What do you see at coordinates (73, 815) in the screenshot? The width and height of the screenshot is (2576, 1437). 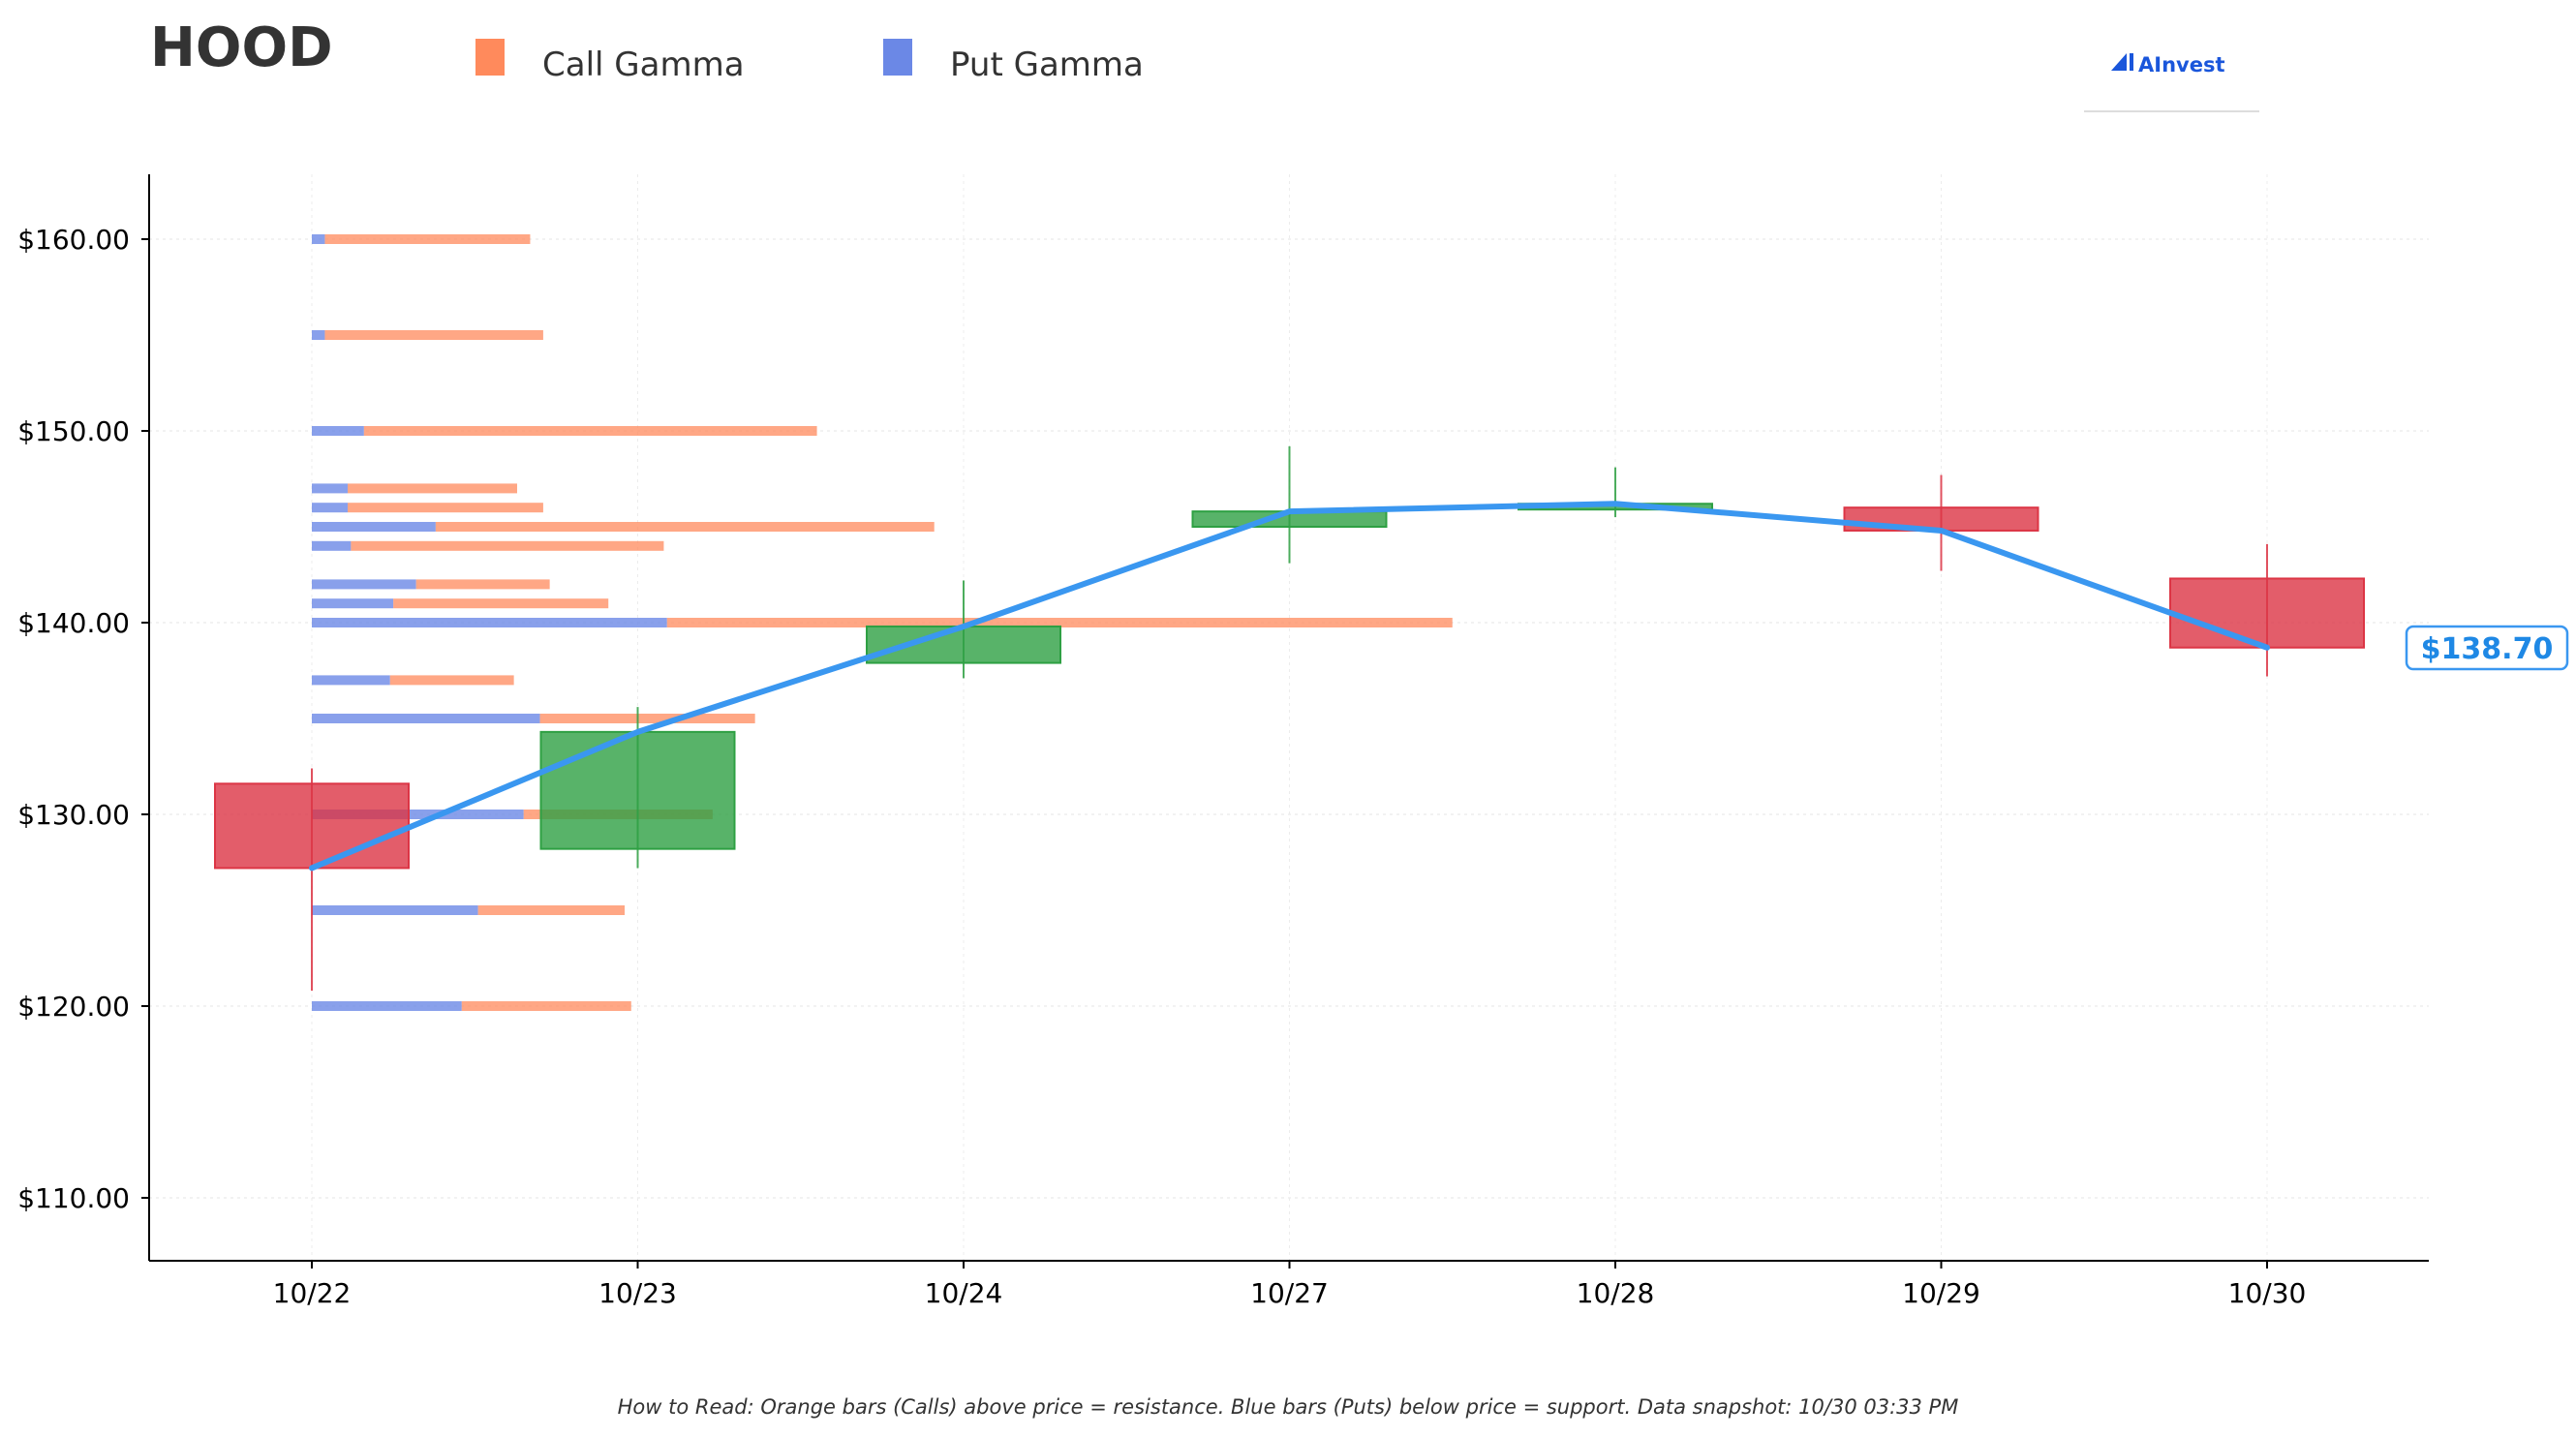 I see `y-tick-label-2: $130.00` at bounding box center [73, 815].